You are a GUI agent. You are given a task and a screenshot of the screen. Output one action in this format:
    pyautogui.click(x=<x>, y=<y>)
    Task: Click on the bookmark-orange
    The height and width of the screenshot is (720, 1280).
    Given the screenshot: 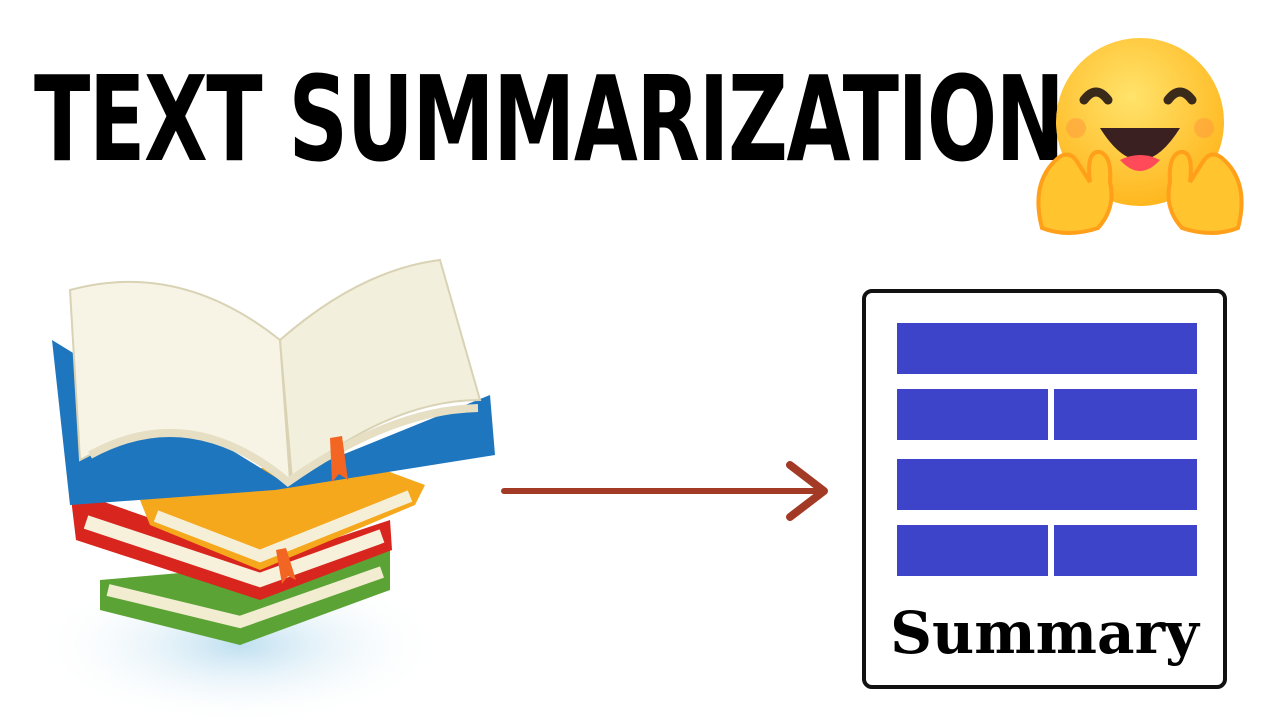 What is the action you would take?
    pyautogui.click(x=286, y=566)
    